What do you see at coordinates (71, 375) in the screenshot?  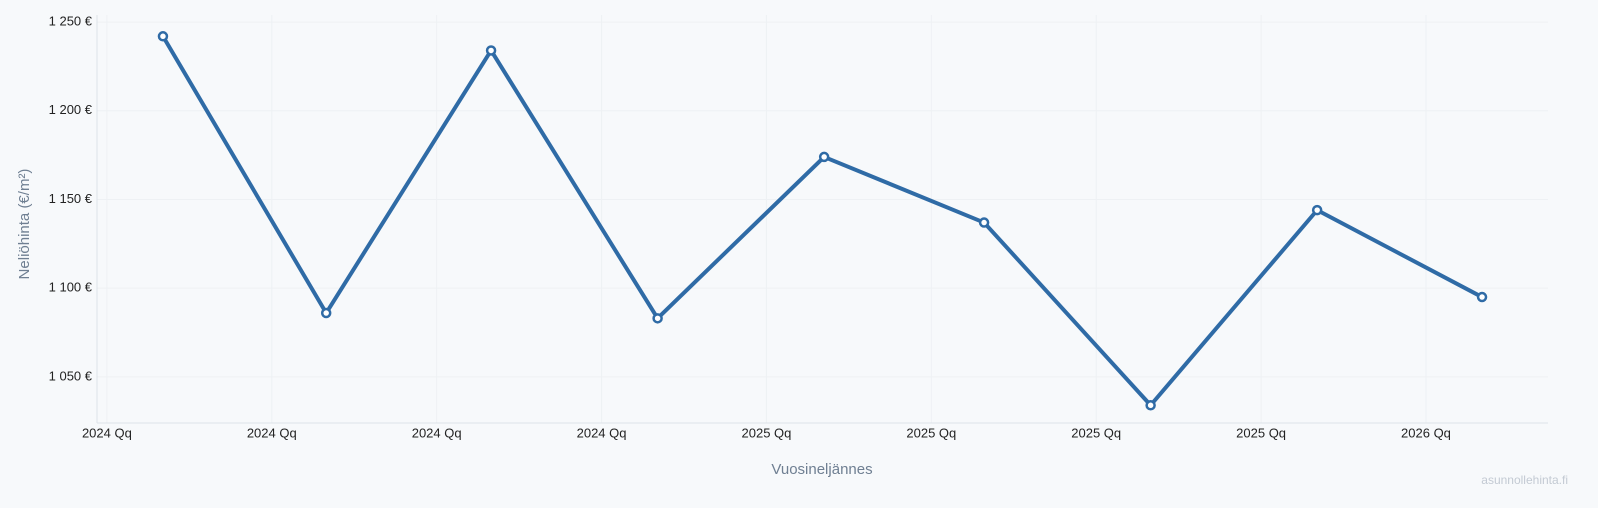 I see `y-tick-label: 1 050 €` at bounding box center [71, 375].